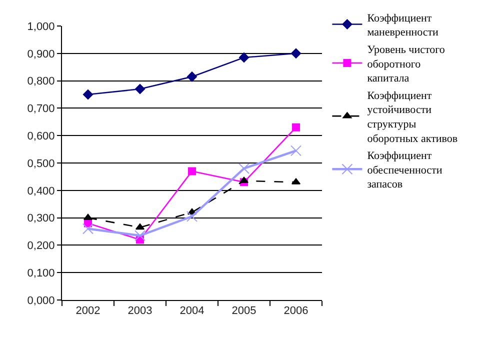 This screenshot has width=504, height=345. Describe the element at coordinates (403, 25) in the screenshot. I see `legend-label: Коэффициент маневренности` at that location.